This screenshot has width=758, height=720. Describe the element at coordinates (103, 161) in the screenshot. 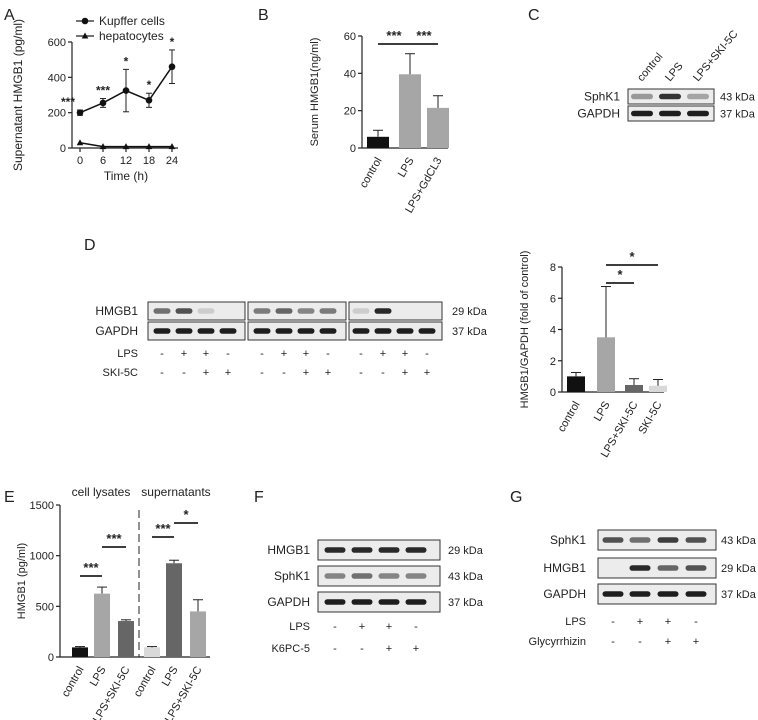

I see `x-tick-label: 6` at that location.